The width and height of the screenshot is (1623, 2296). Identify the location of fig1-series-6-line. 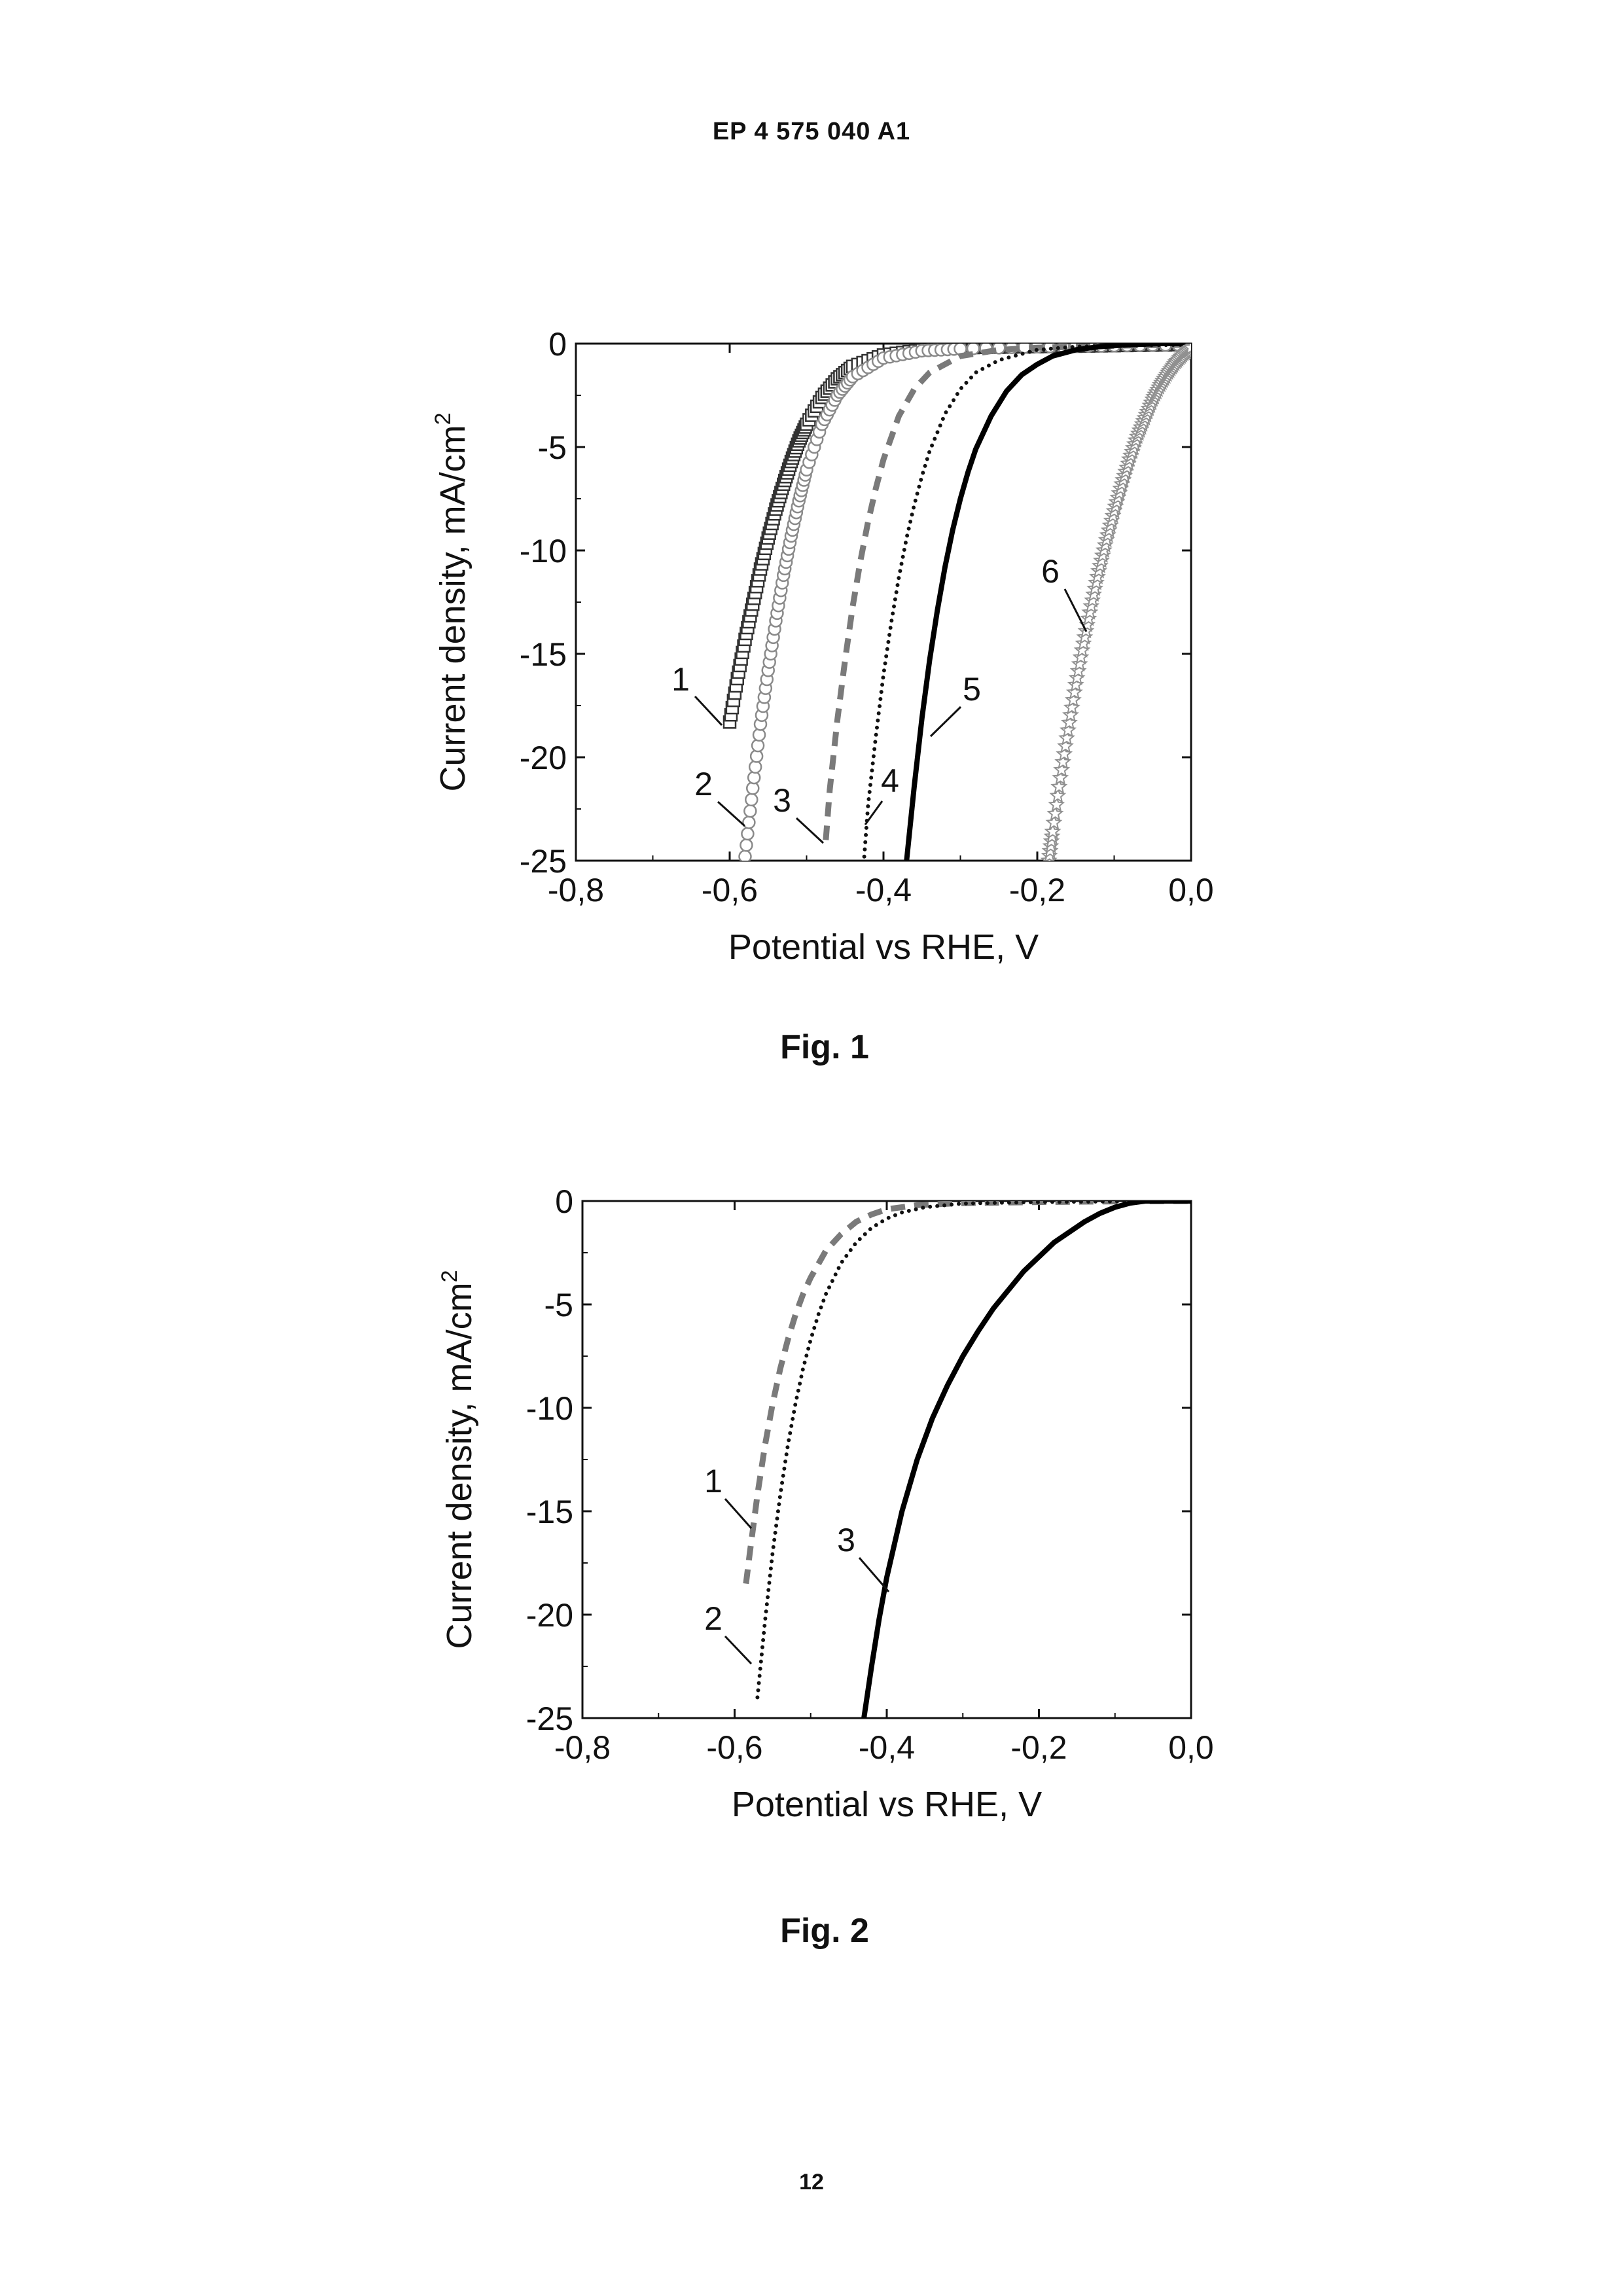
(1120, 604).